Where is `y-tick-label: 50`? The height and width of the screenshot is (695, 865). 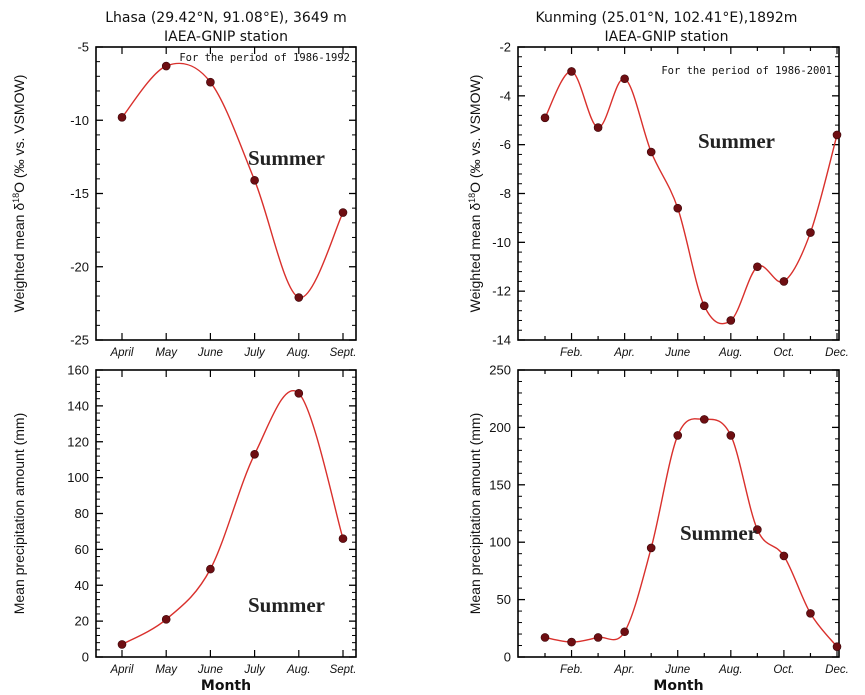
y-tick-label: 50 is located at coordinates (504, 599).